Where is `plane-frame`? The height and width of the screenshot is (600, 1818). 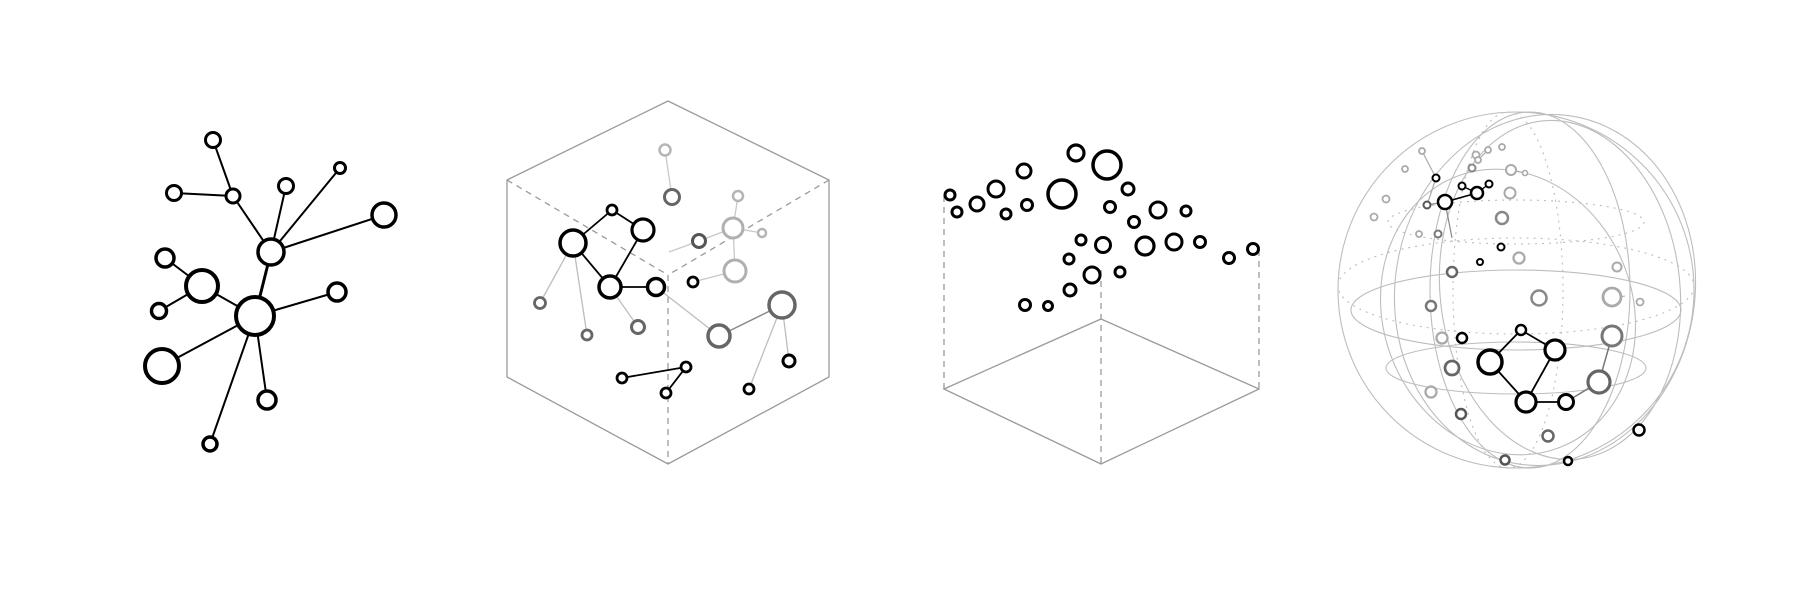 plane-frame is located at coordinates (1101, 330).